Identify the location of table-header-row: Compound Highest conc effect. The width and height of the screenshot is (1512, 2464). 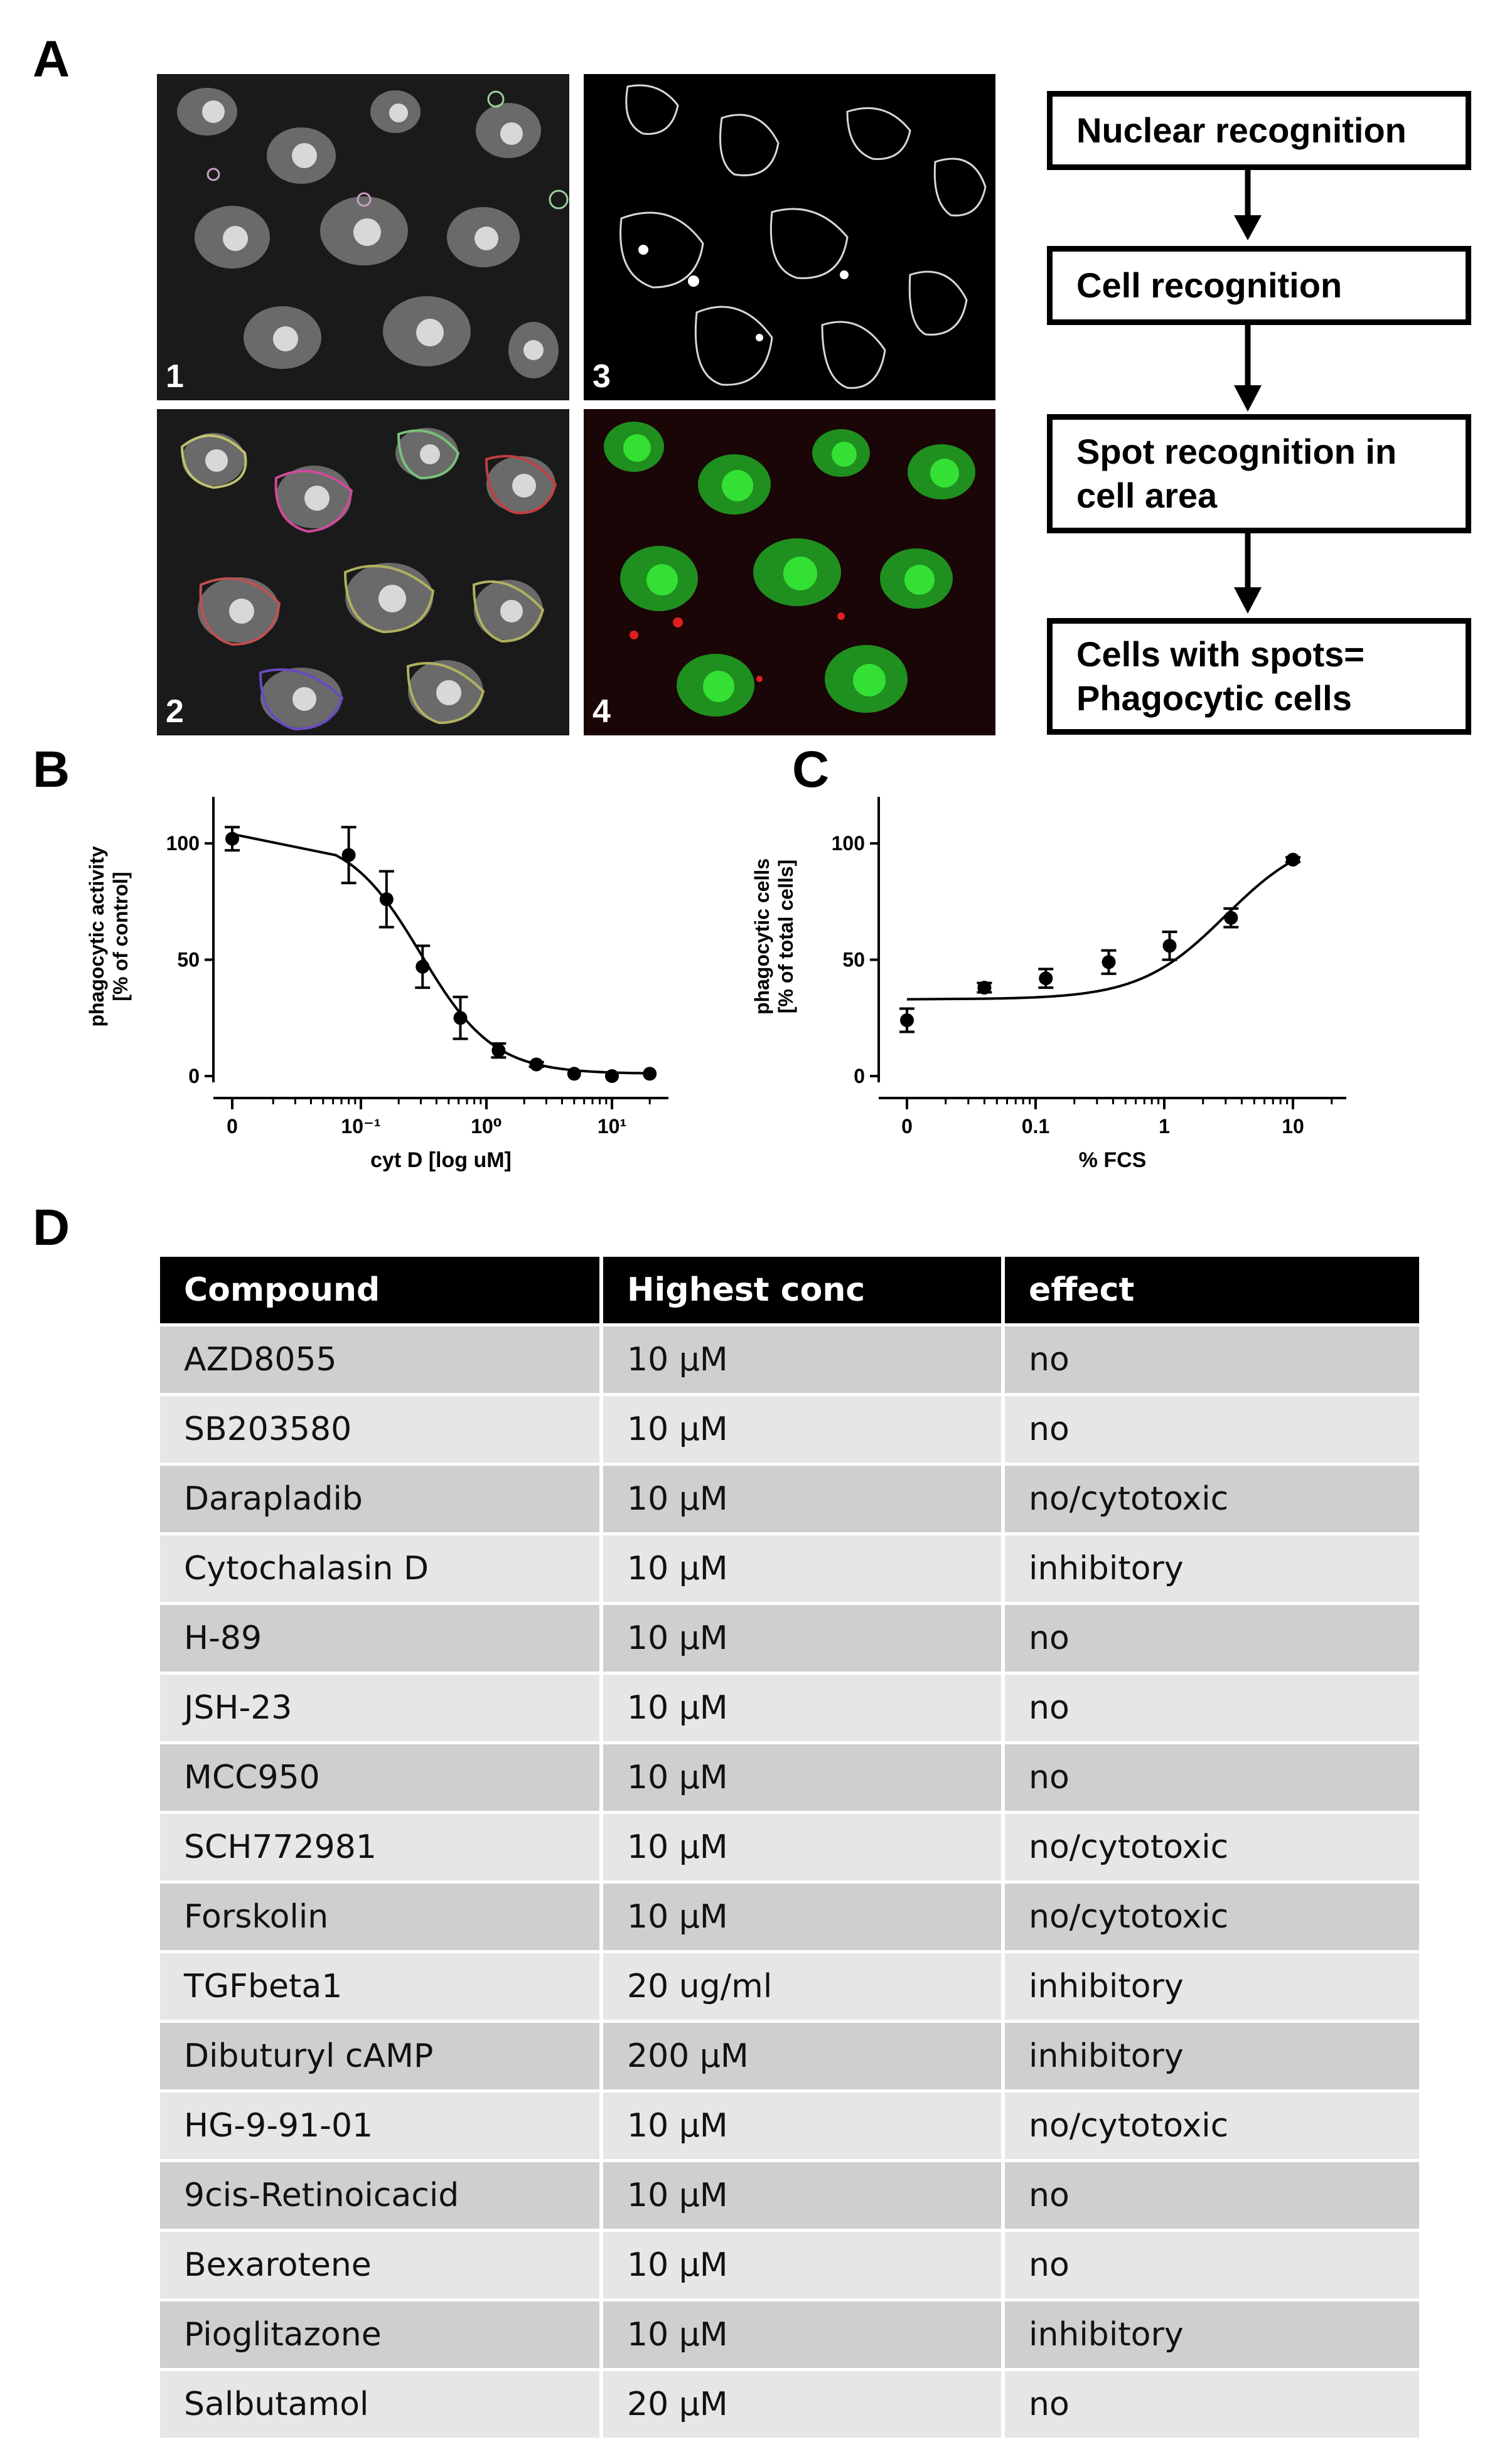
(789, 1290).